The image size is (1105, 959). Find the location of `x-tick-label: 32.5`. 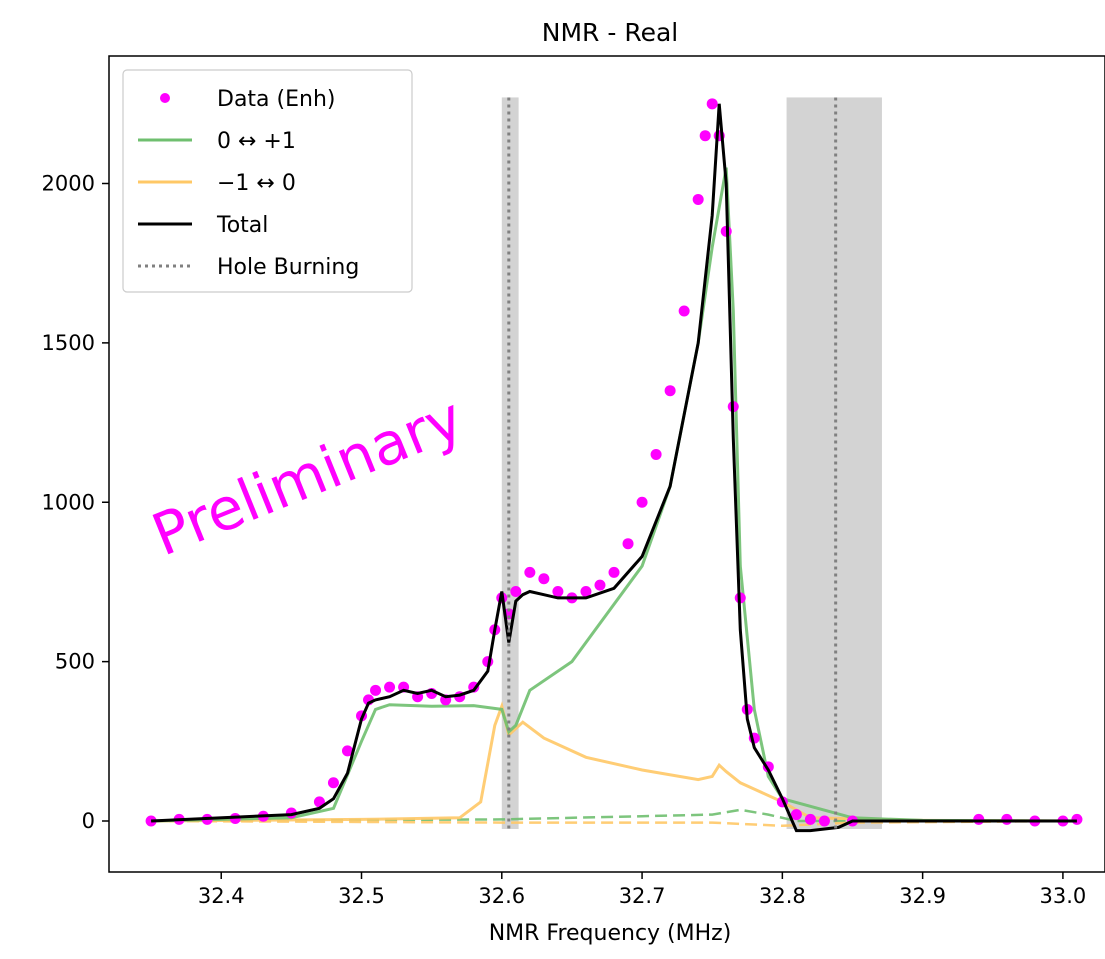

x-tick-label: 32.5 is located at coordinates (361, 896).